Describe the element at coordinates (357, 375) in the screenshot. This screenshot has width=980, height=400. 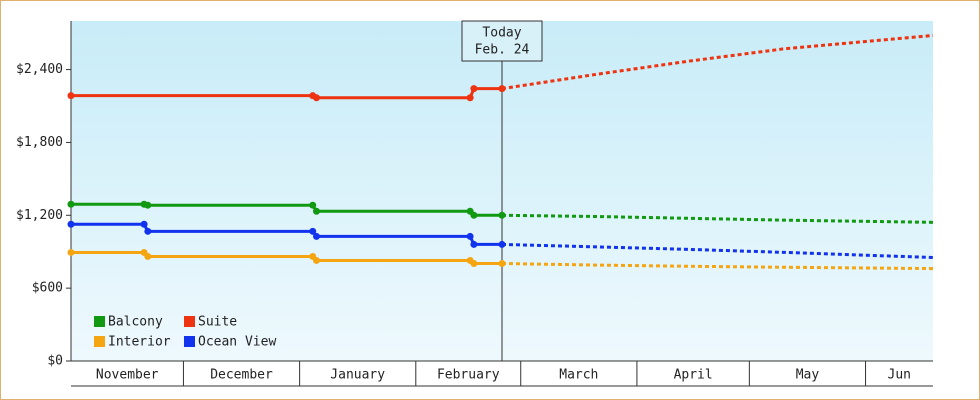
I see `x-tick-label: January` at that location.